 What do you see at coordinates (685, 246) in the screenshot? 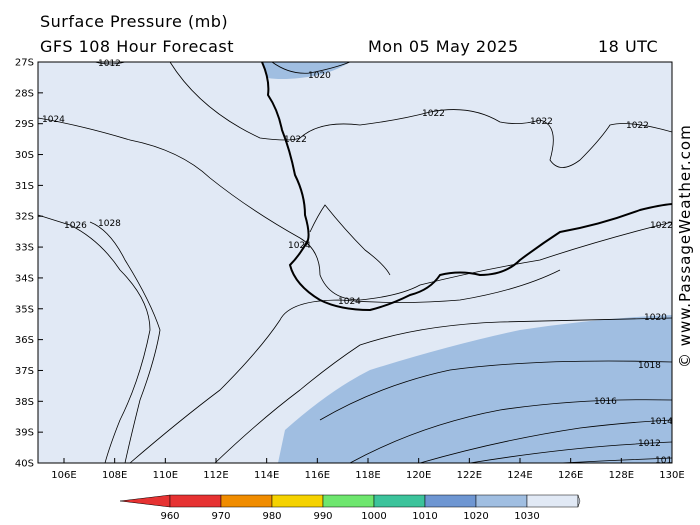
I see `credit-watermark: © www.PassageWeather.com` at bounding box center [685, 246].